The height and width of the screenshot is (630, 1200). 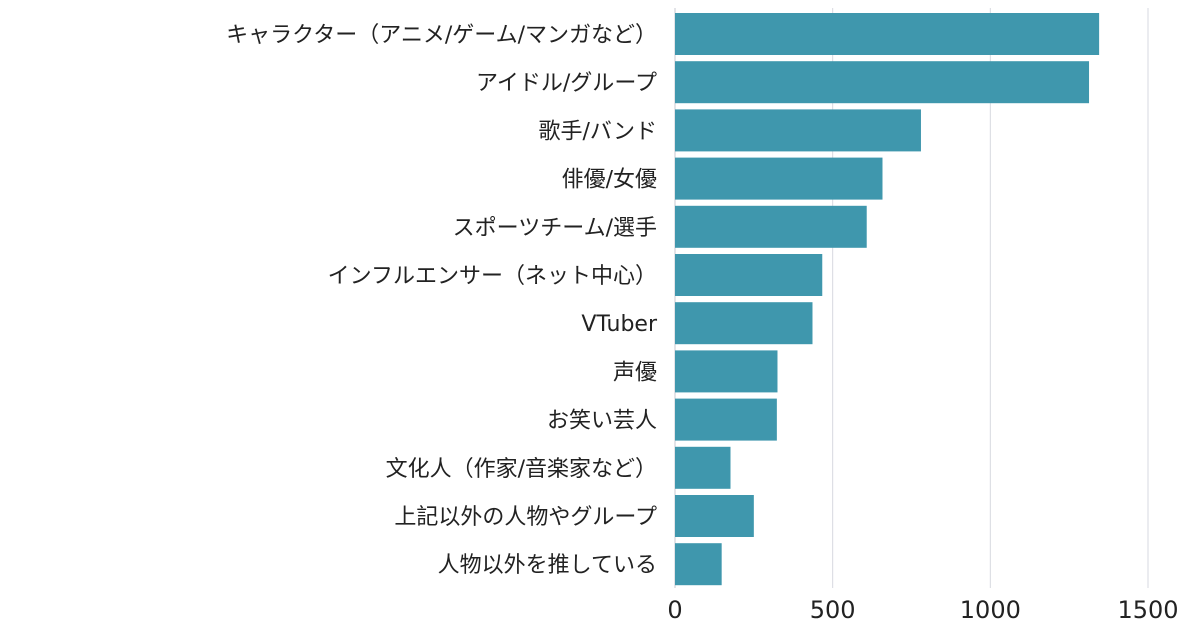 I want to click on x-tick-label: 500, so click(x=833, y=610).